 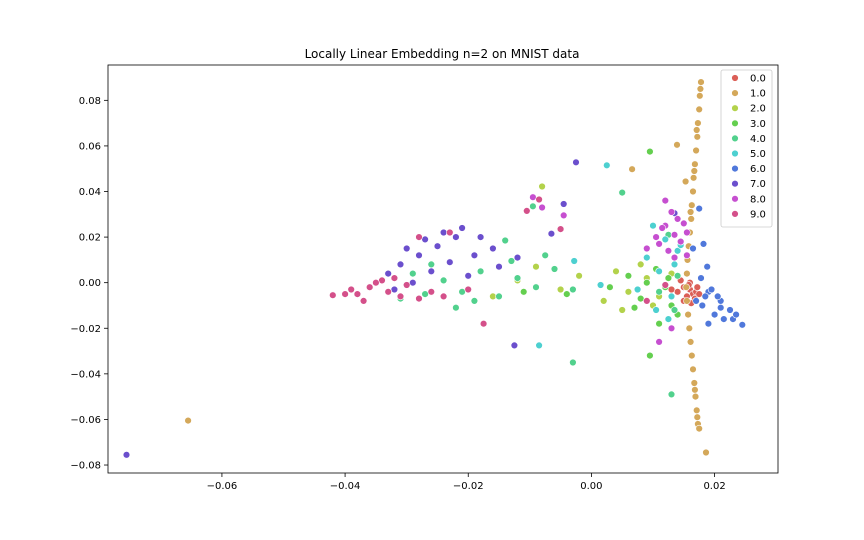 What do you see at coordinates (758, 109) in the screenshot?
I see `legend-label-2.0: 2.0` at bounding box center [758, 109].